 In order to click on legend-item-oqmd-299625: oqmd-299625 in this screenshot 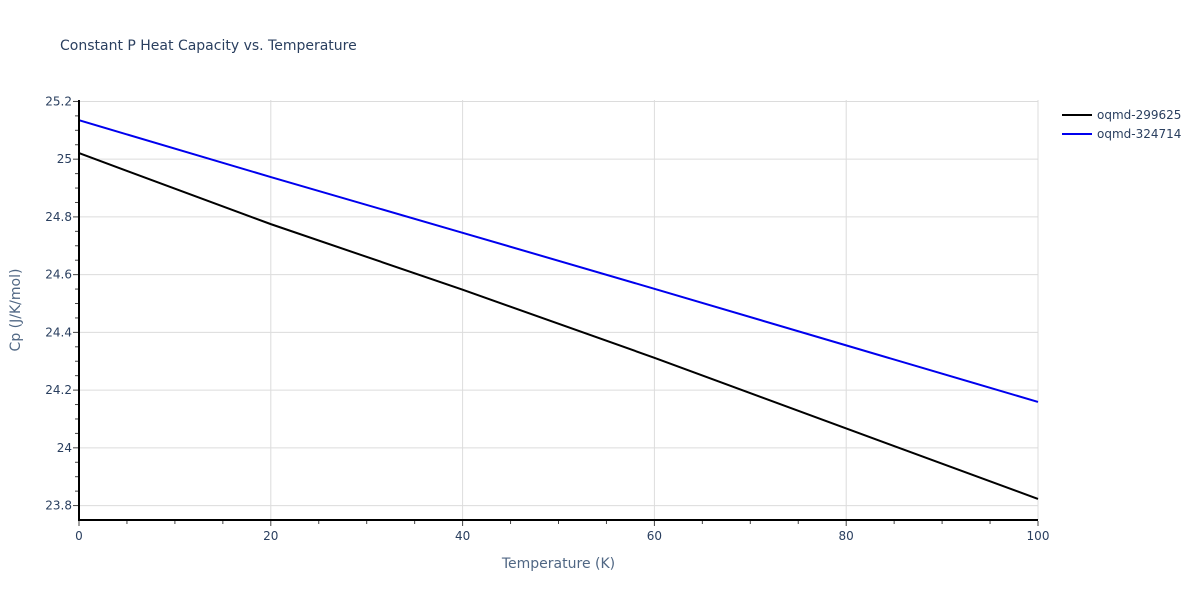, I will do `click(1121, 115)`.